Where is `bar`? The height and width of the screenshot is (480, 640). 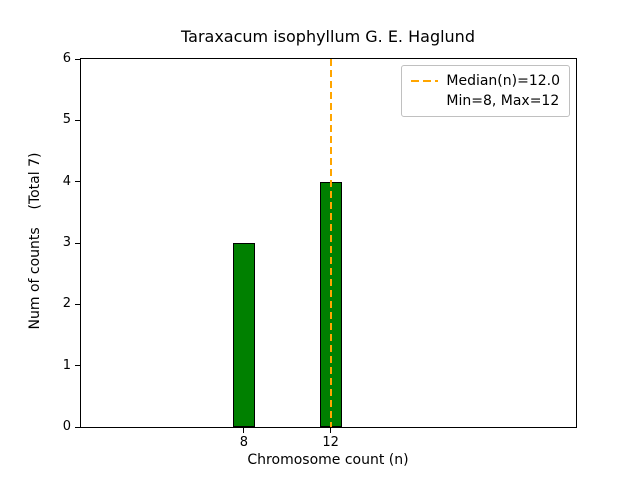
bar is located at coordinates (243, 335).